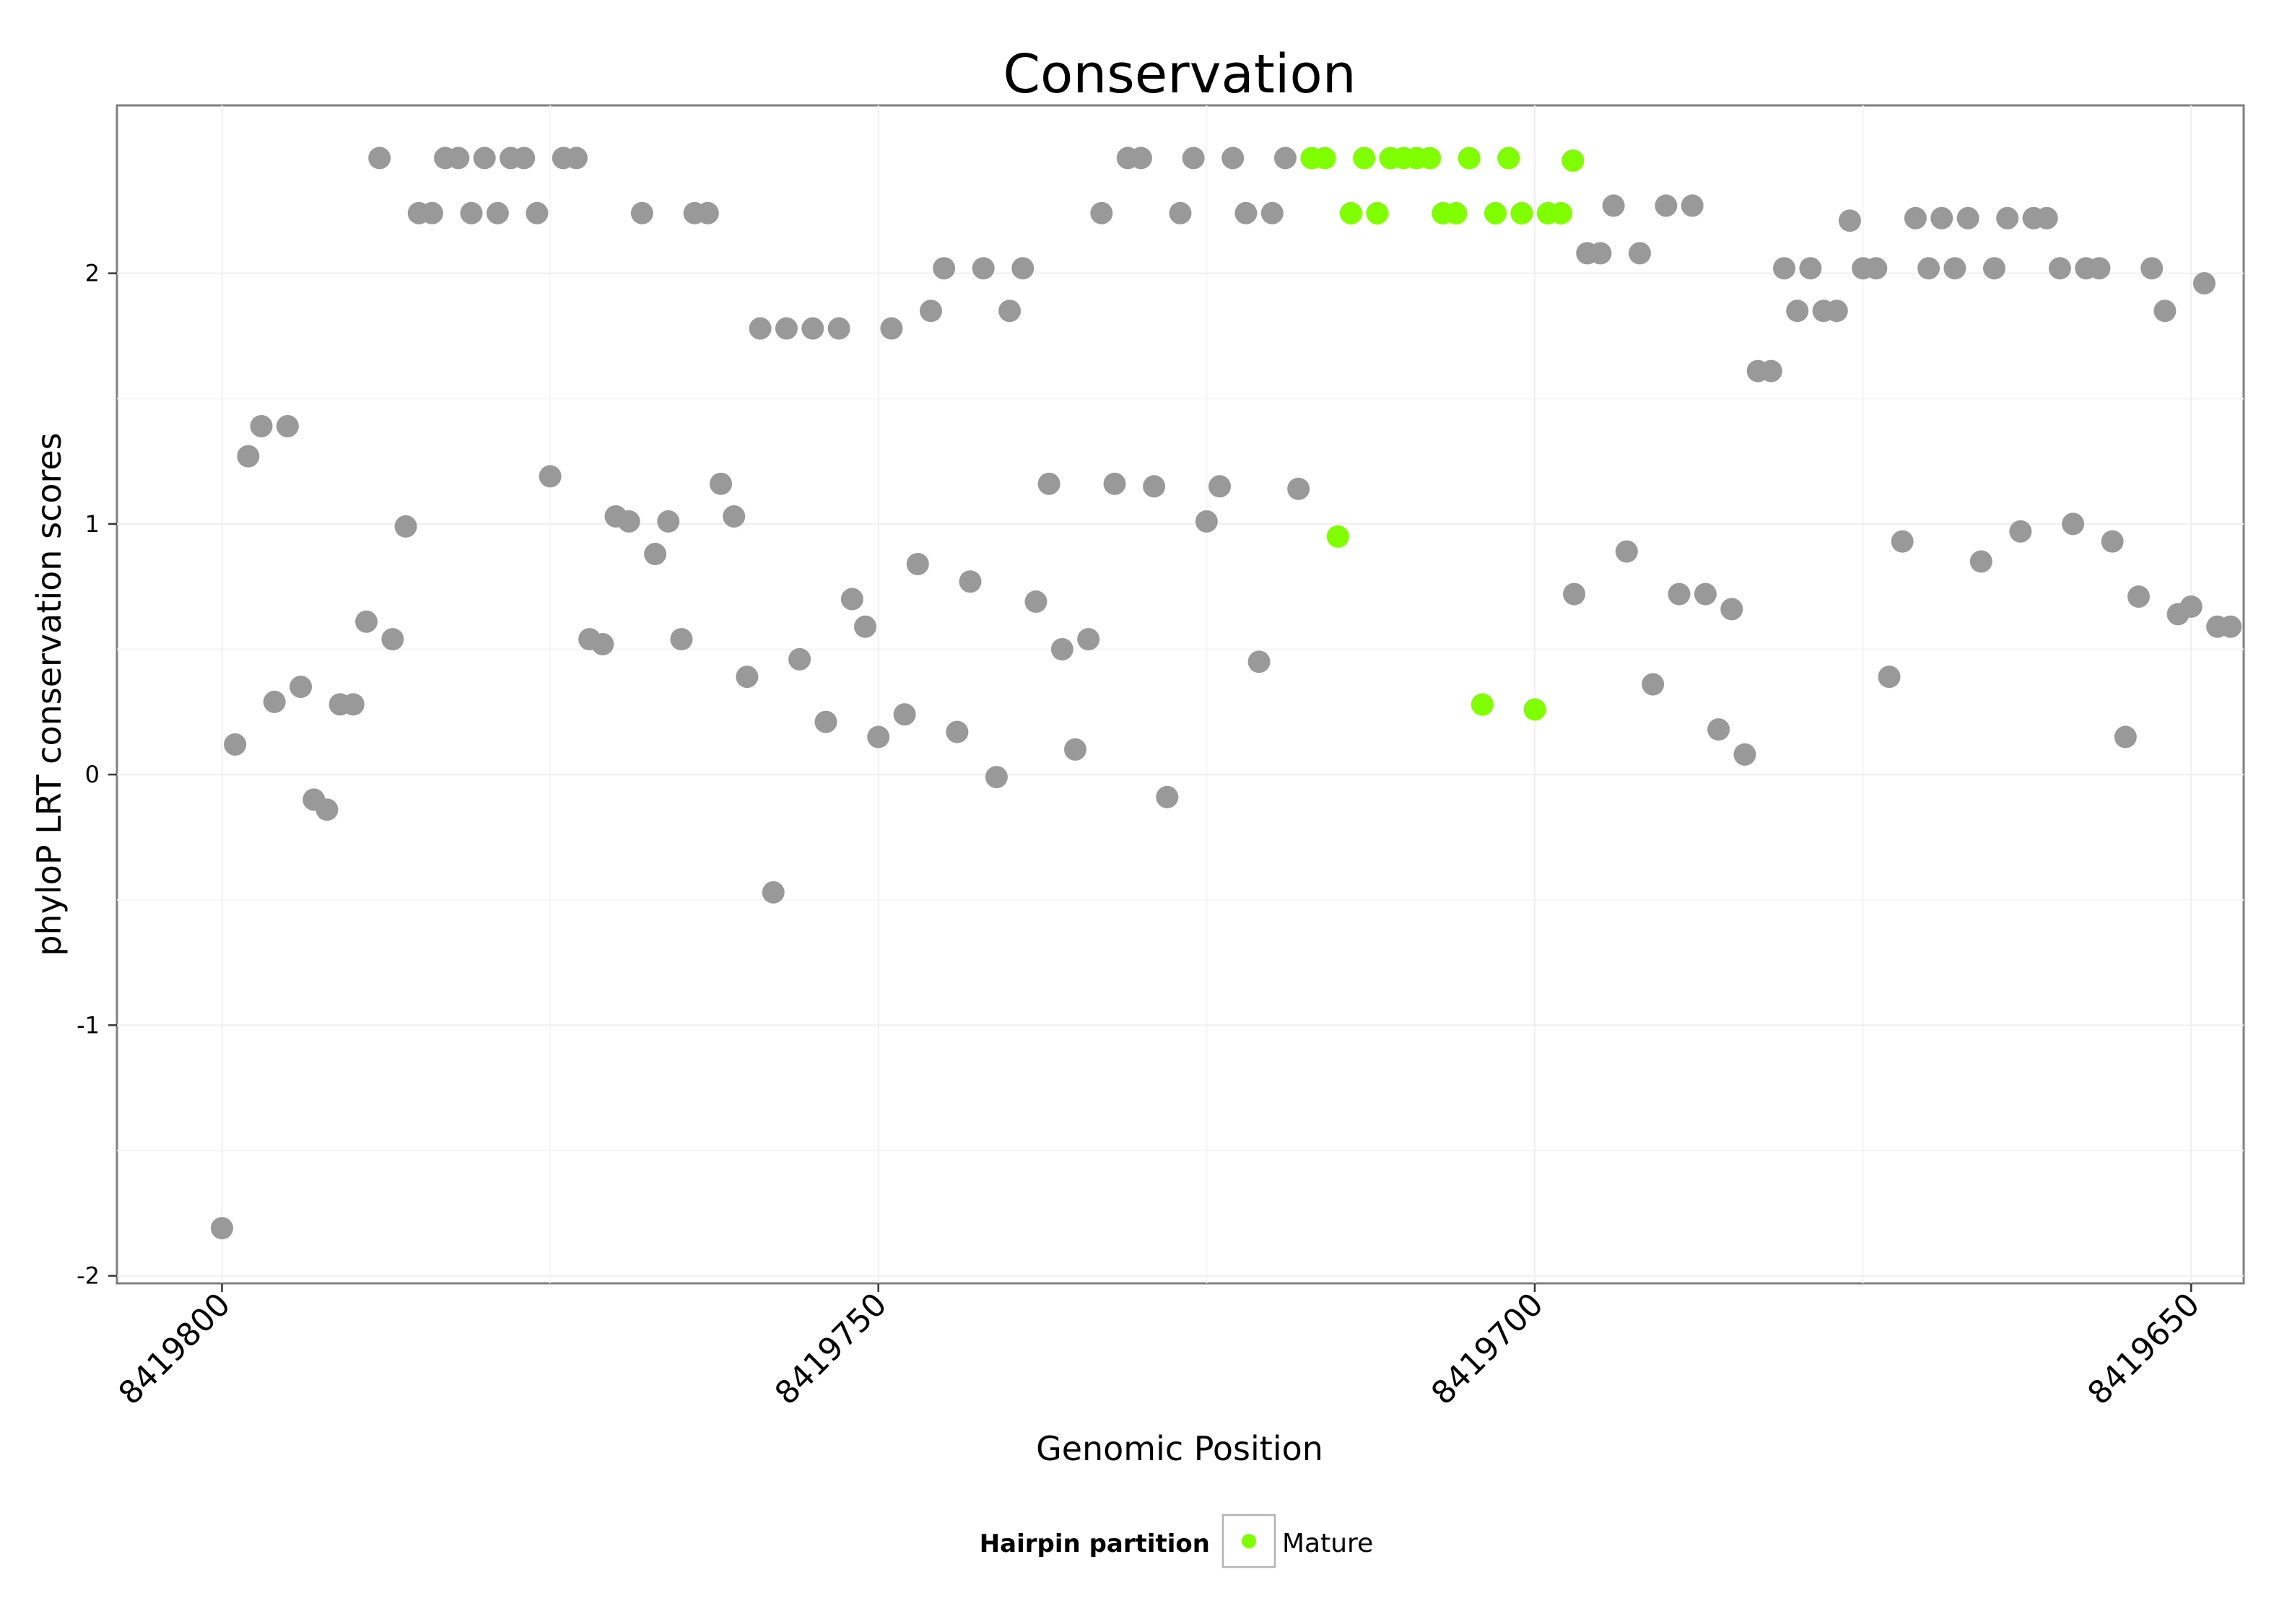 This screenshot has height=1624, width=2274. What do you see at coordinates (92, 273) in the screenshot?
I see `y-tick-label: 2` at bounding box center [92, 273].